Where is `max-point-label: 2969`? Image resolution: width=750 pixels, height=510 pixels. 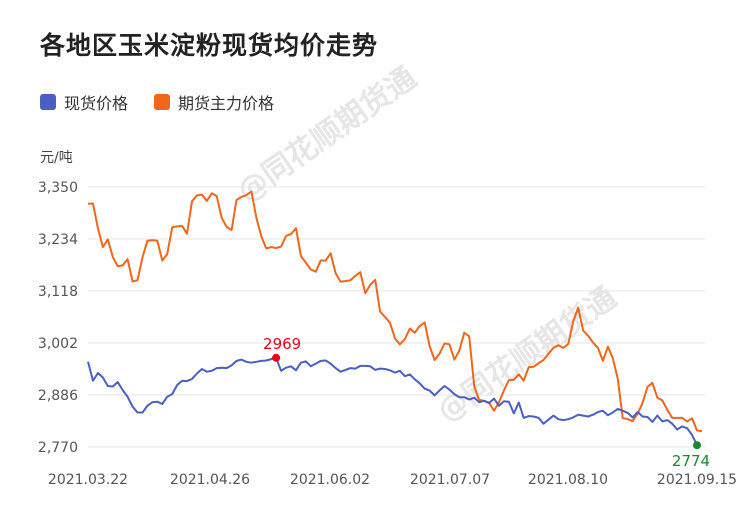 max-point-label: 2969 is located at coordinates (282, 344).